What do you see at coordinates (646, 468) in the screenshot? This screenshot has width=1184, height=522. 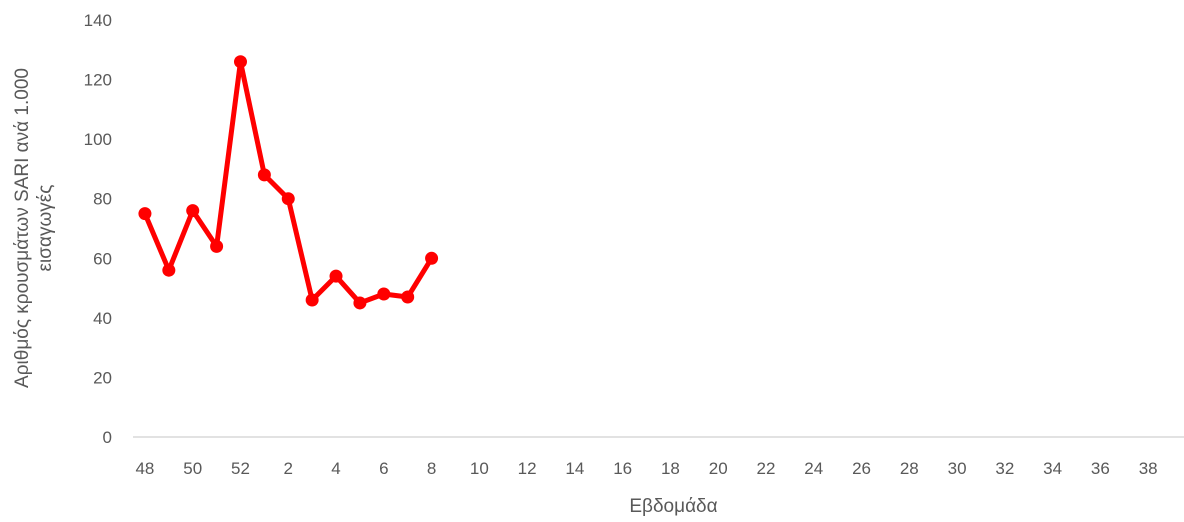 I see `x-axis-ticks: 48 50 52 2 4 6 8 10 12 14 16 18 20 22 24 26 28 30 32 34 36 38` at bounding box center [646, 468].